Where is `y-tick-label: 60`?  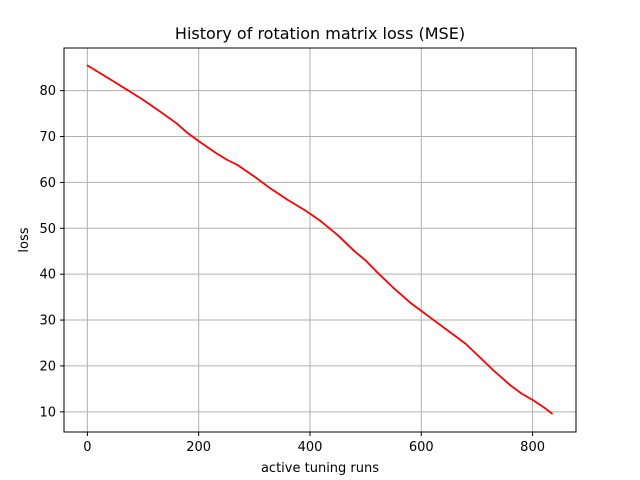
y-tick-label: 60 is located at coordinates (47, 183).